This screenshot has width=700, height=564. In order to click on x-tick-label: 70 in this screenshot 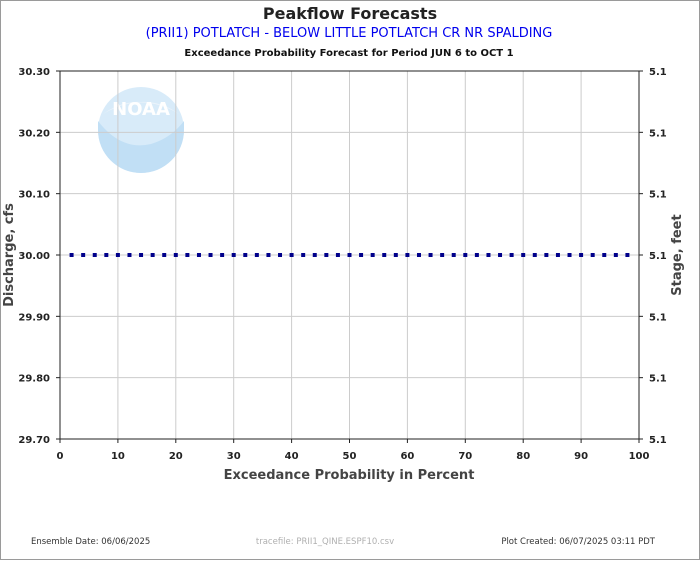, I will do `click(465, 456)`.